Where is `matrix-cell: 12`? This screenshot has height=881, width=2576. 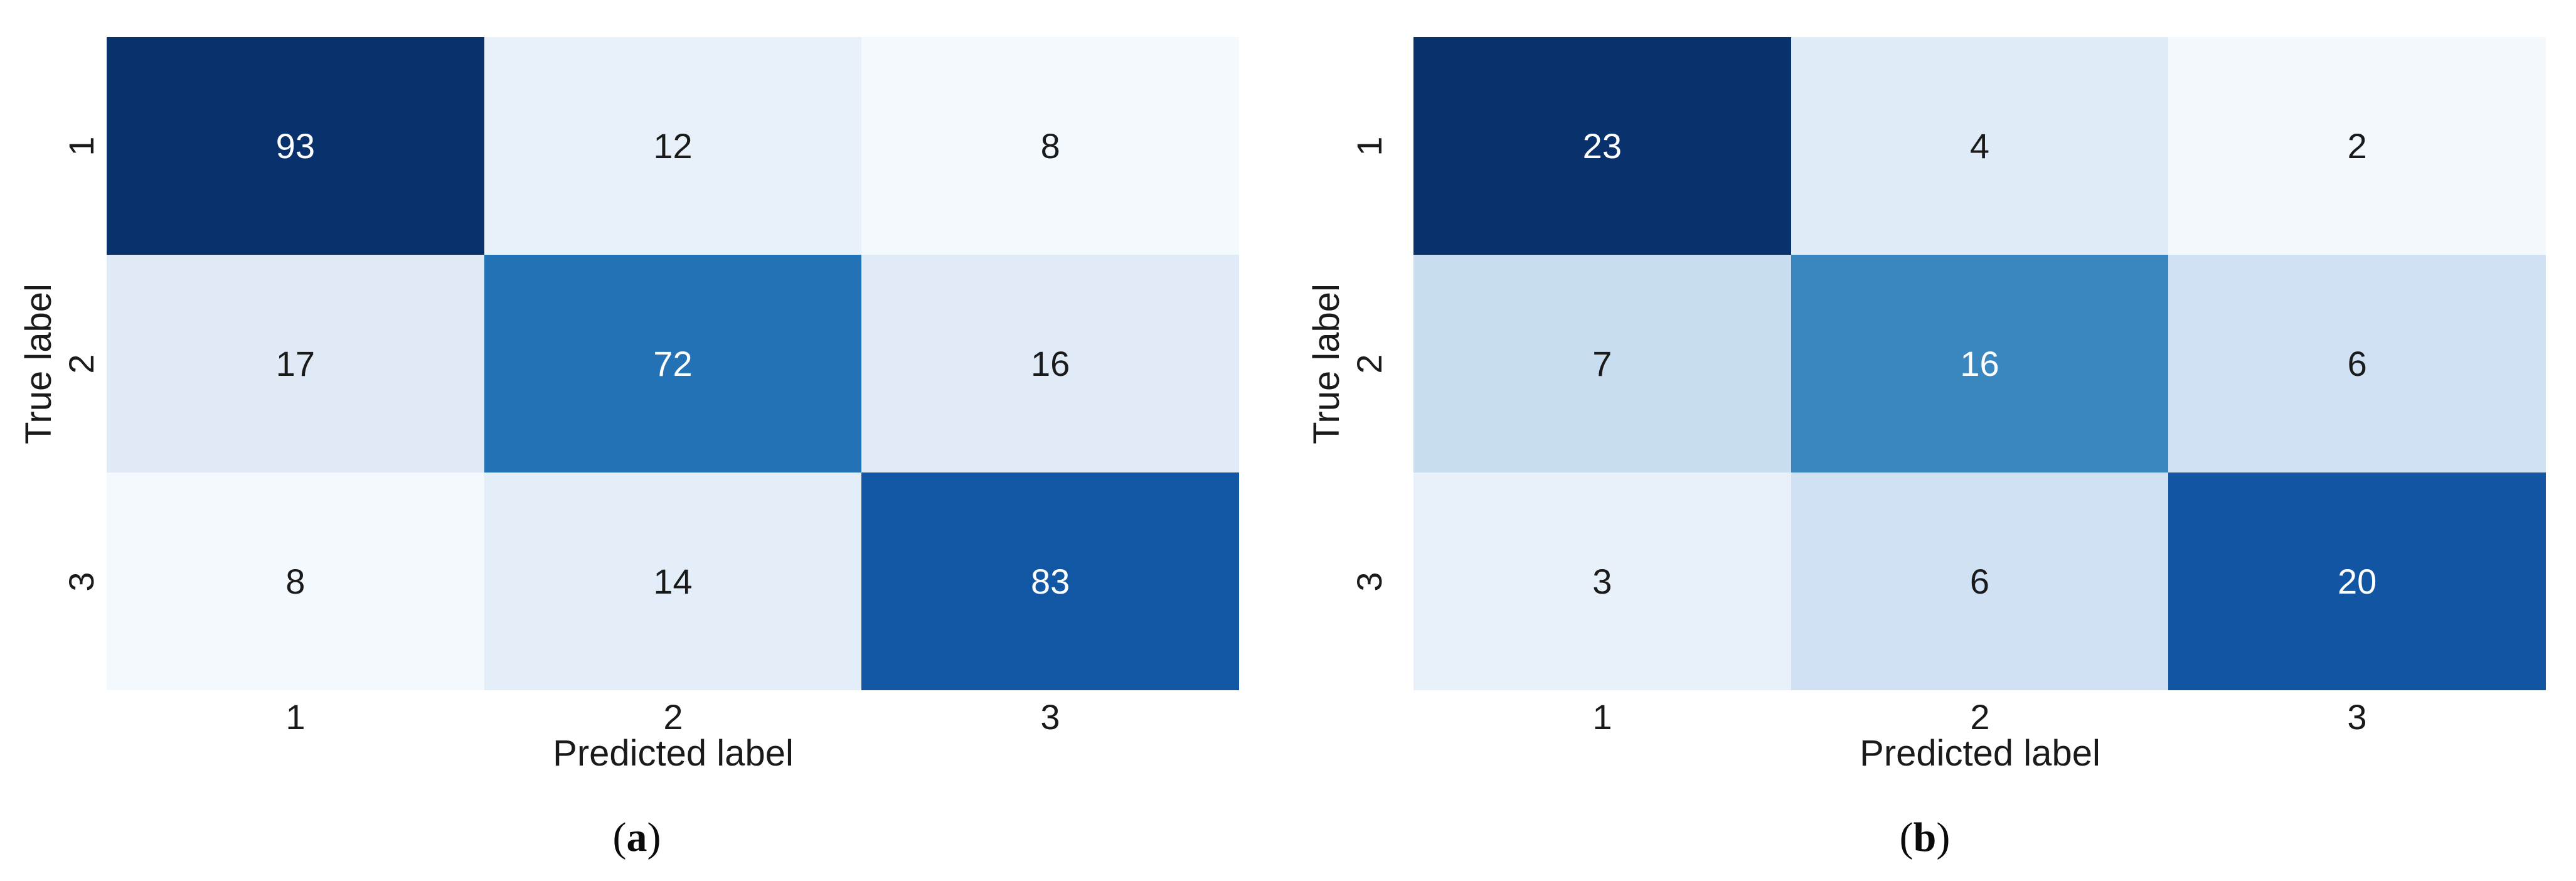
matrix-cell: 12 is located at coordinates (673, 146).